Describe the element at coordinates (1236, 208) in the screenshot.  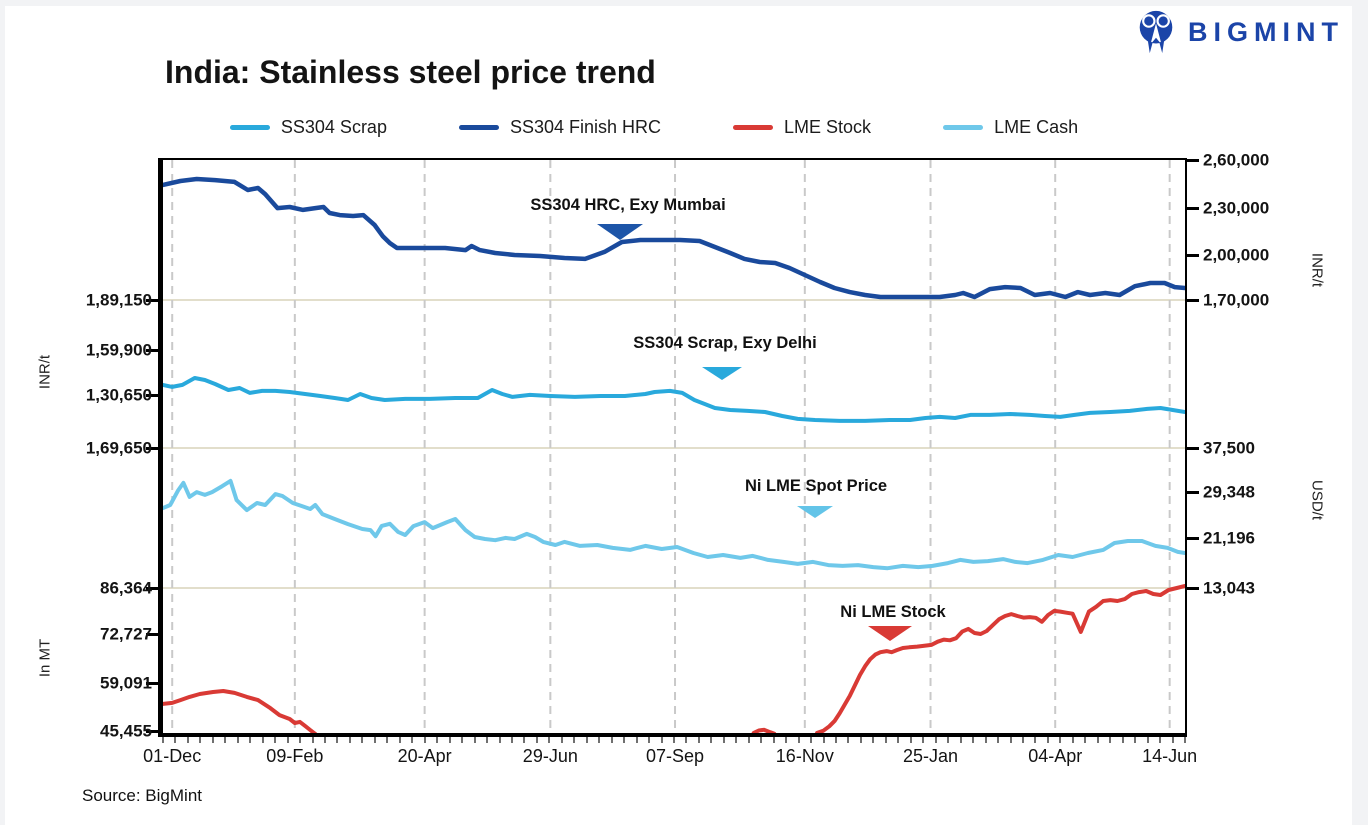
I see `y-axis-label-right: 2,30,000` at that location.